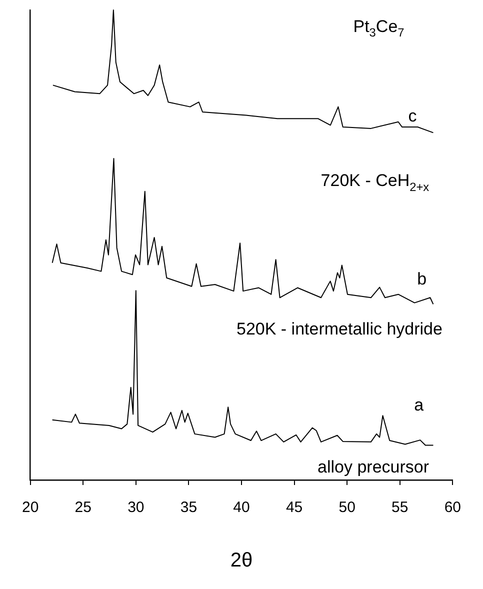 Image resolution: width=483 pixels, height=589 pixels. What do you see at coordinates (452, 507) in the screenshot?
I see `x-tick-label: 60` at bounding box center [452, 507].